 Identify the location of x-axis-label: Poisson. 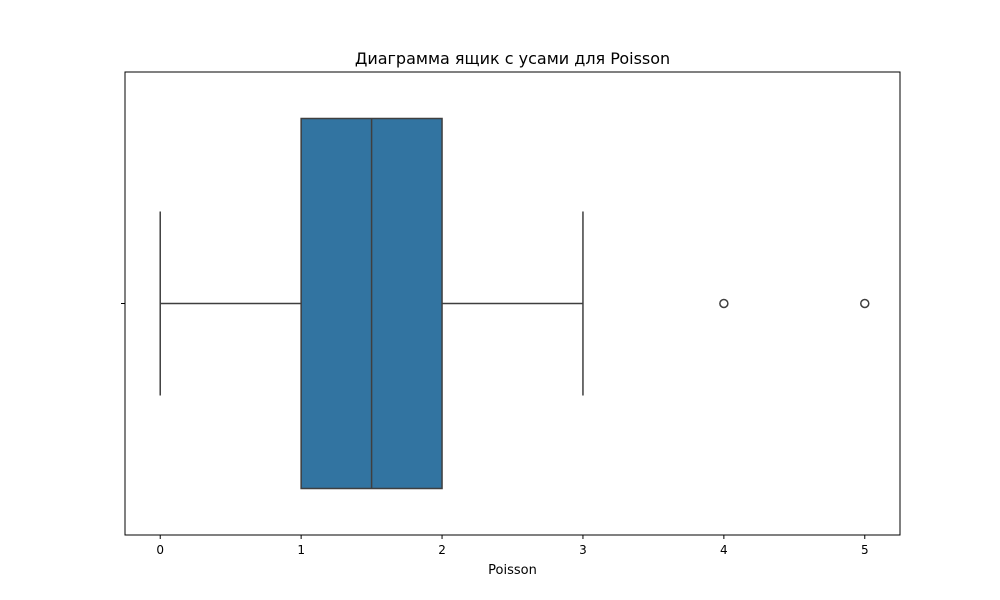
(512, 570).